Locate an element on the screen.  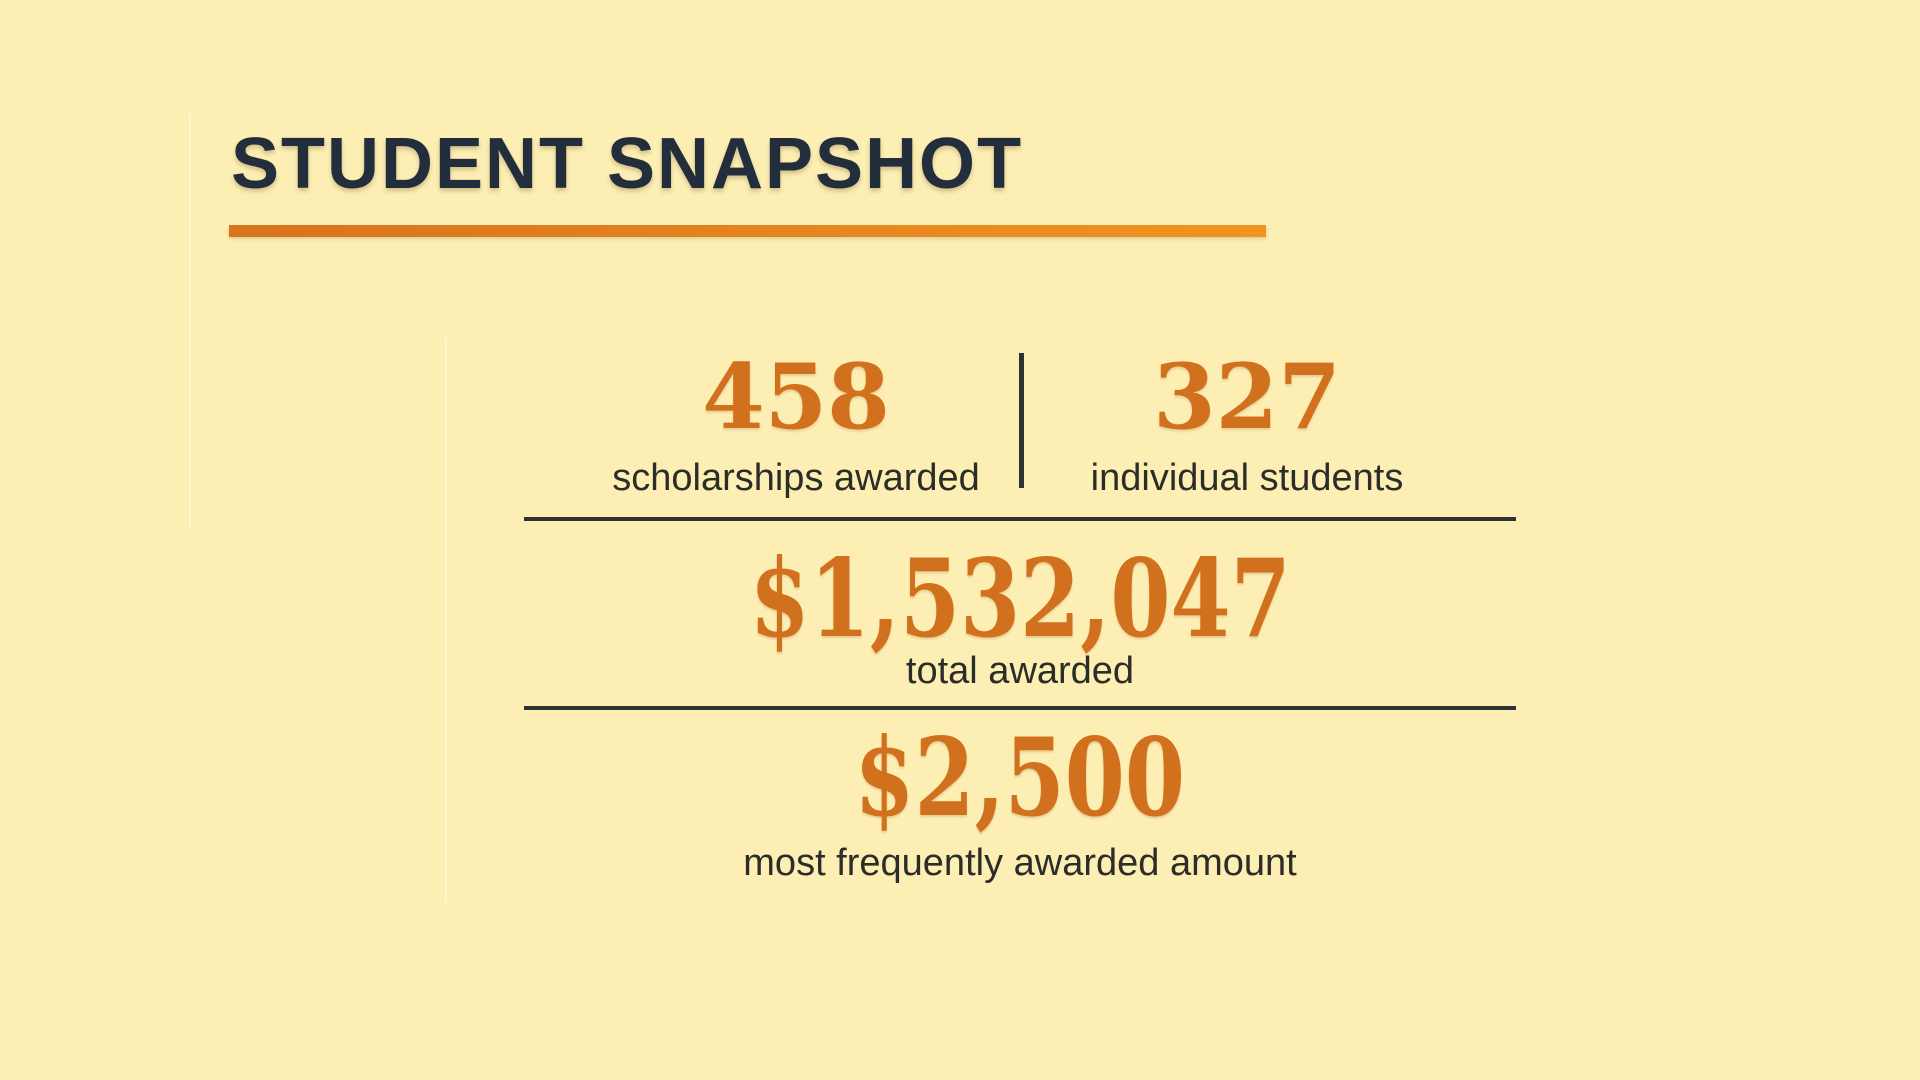
stat-students-label: individual students is located at coordinates (1247, 478).